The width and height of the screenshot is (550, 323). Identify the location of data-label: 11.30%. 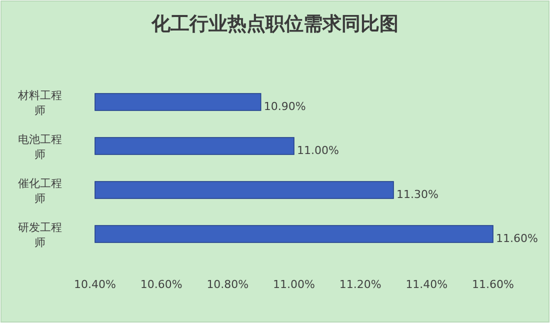
(417, 194).